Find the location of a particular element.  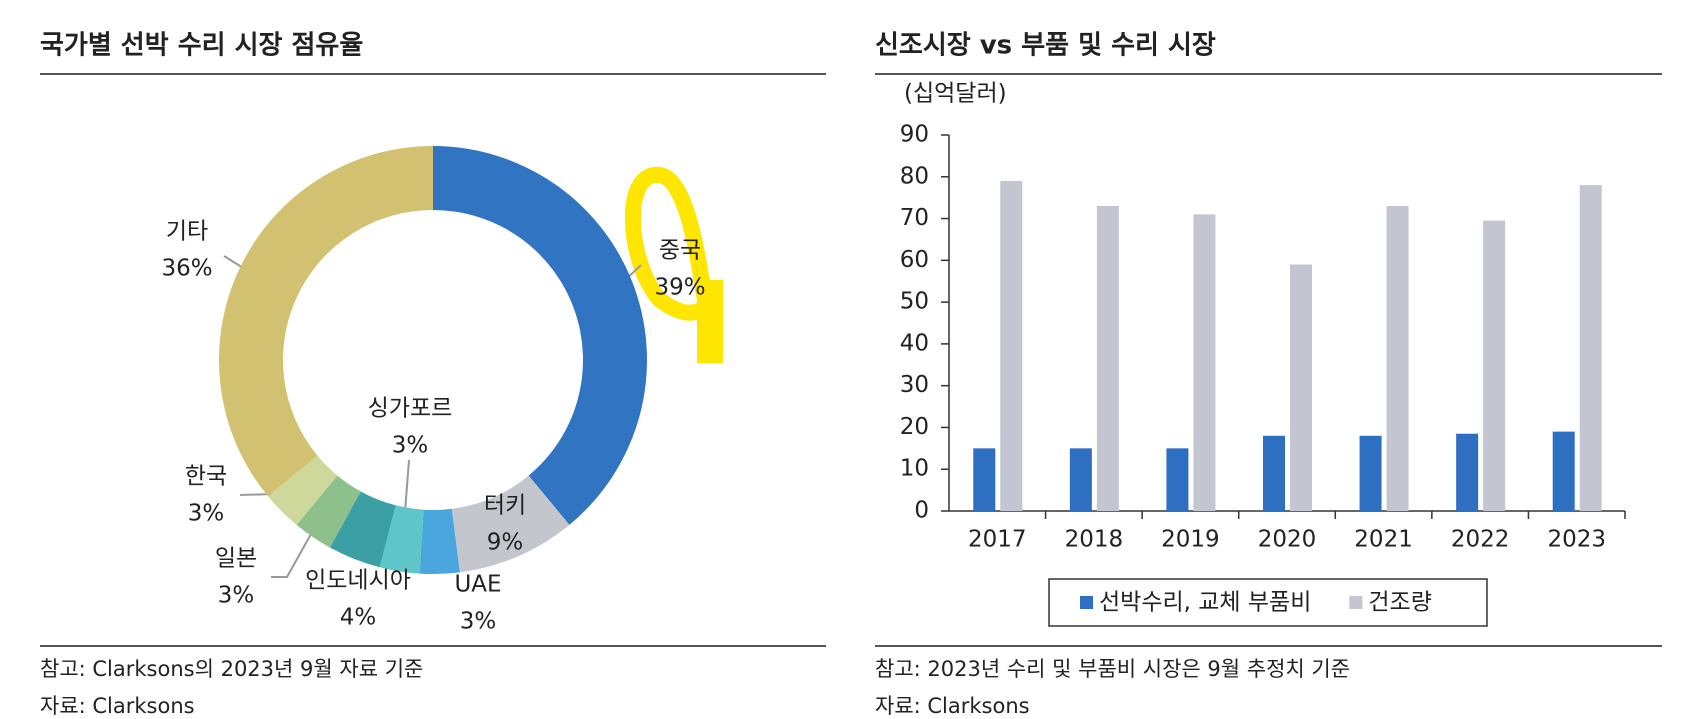

y-tick-label: 10 is located at coordinates (914, 469).